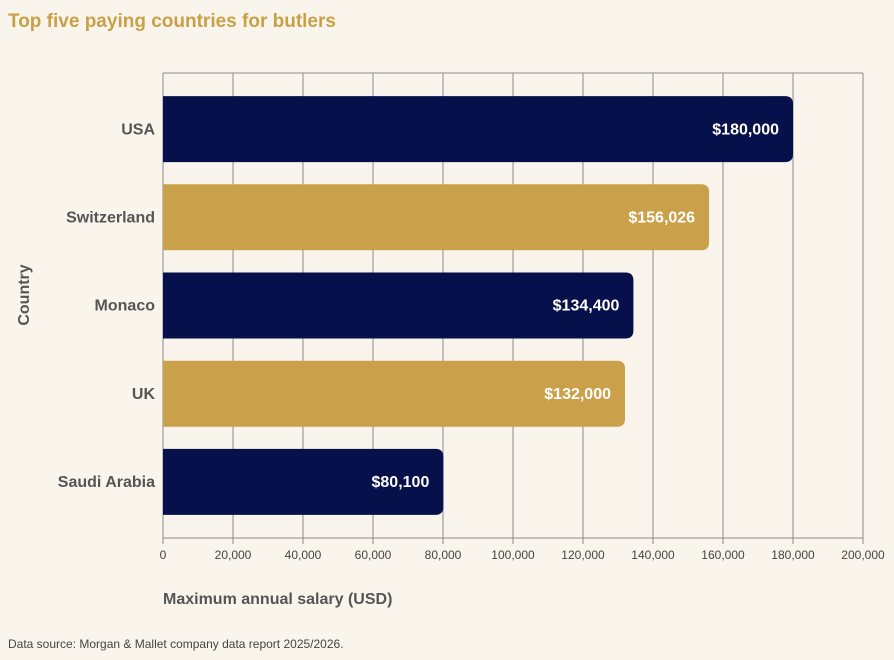  I want to click on value-label: $134,400, so click(586, 306).